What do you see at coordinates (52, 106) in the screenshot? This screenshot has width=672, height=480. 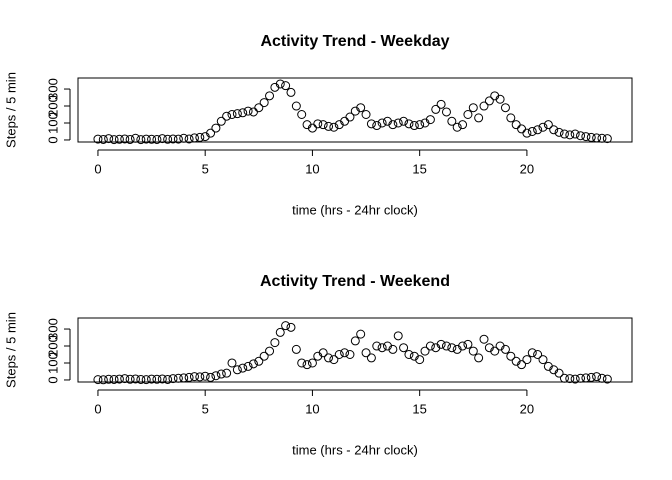 I see `y-tick-label: 200` at bounding box center [52, 106].